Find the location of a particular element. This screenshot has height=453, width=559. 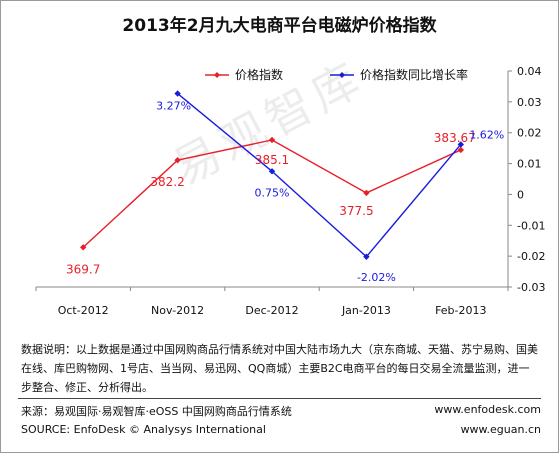

right-axis-tick-label: -0.01 is located at coordinates (531, 225).